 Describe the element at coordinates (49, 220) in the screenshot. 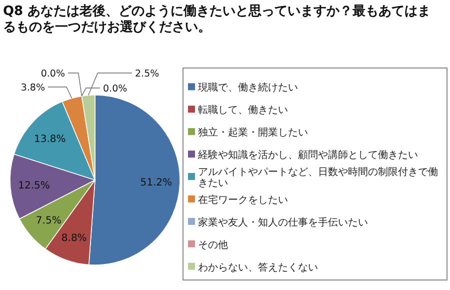

I see `data-label: 7.5%` at that location.